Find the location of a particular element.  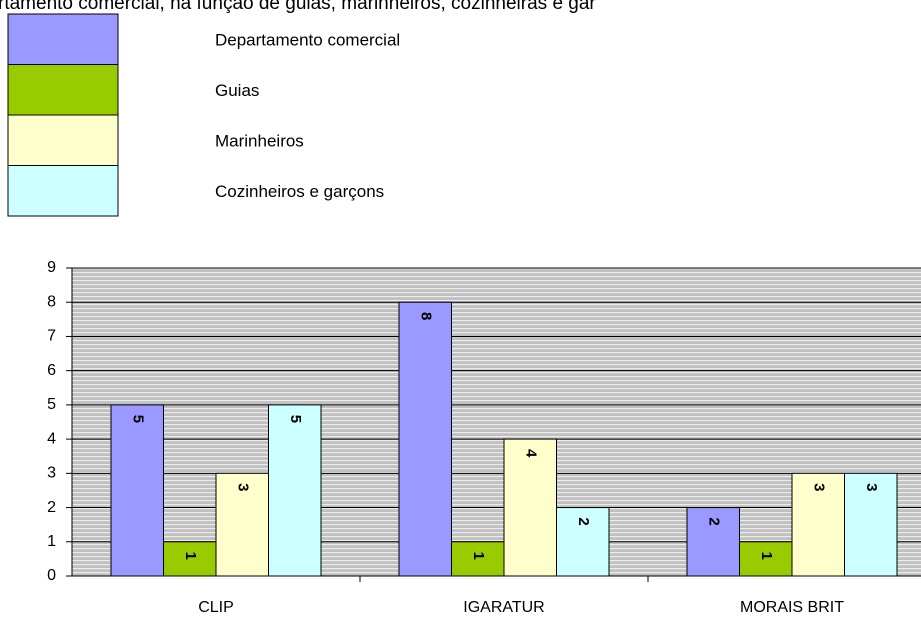

y-tick-label: 8 is located at coordinates (51, 301).